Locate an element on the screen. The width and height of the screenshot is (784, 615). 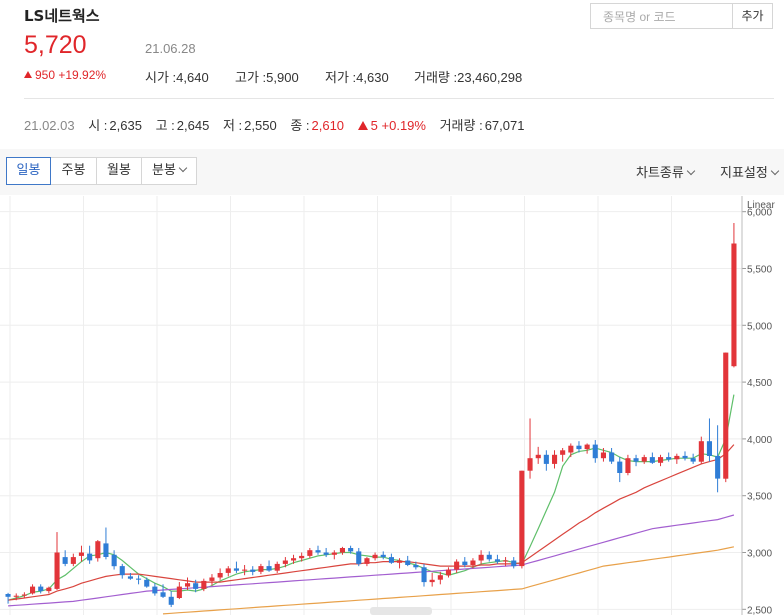
low-stat: 저가 :4,630 is located at coordinates (357, 76).